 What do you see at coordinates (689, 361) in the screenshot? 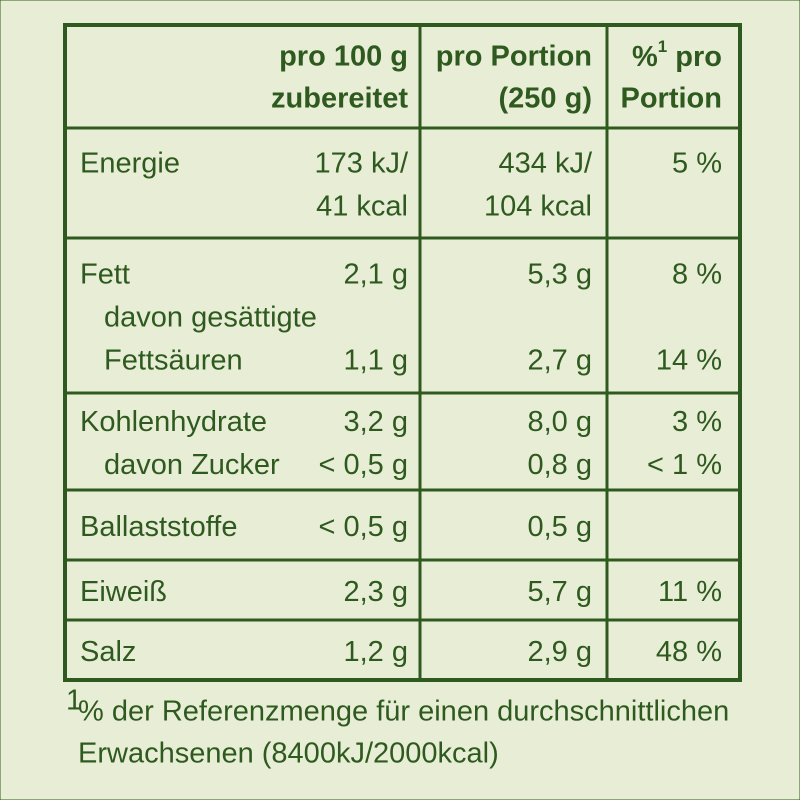
I see `value: 14 %` at bounding box center [689, 361].